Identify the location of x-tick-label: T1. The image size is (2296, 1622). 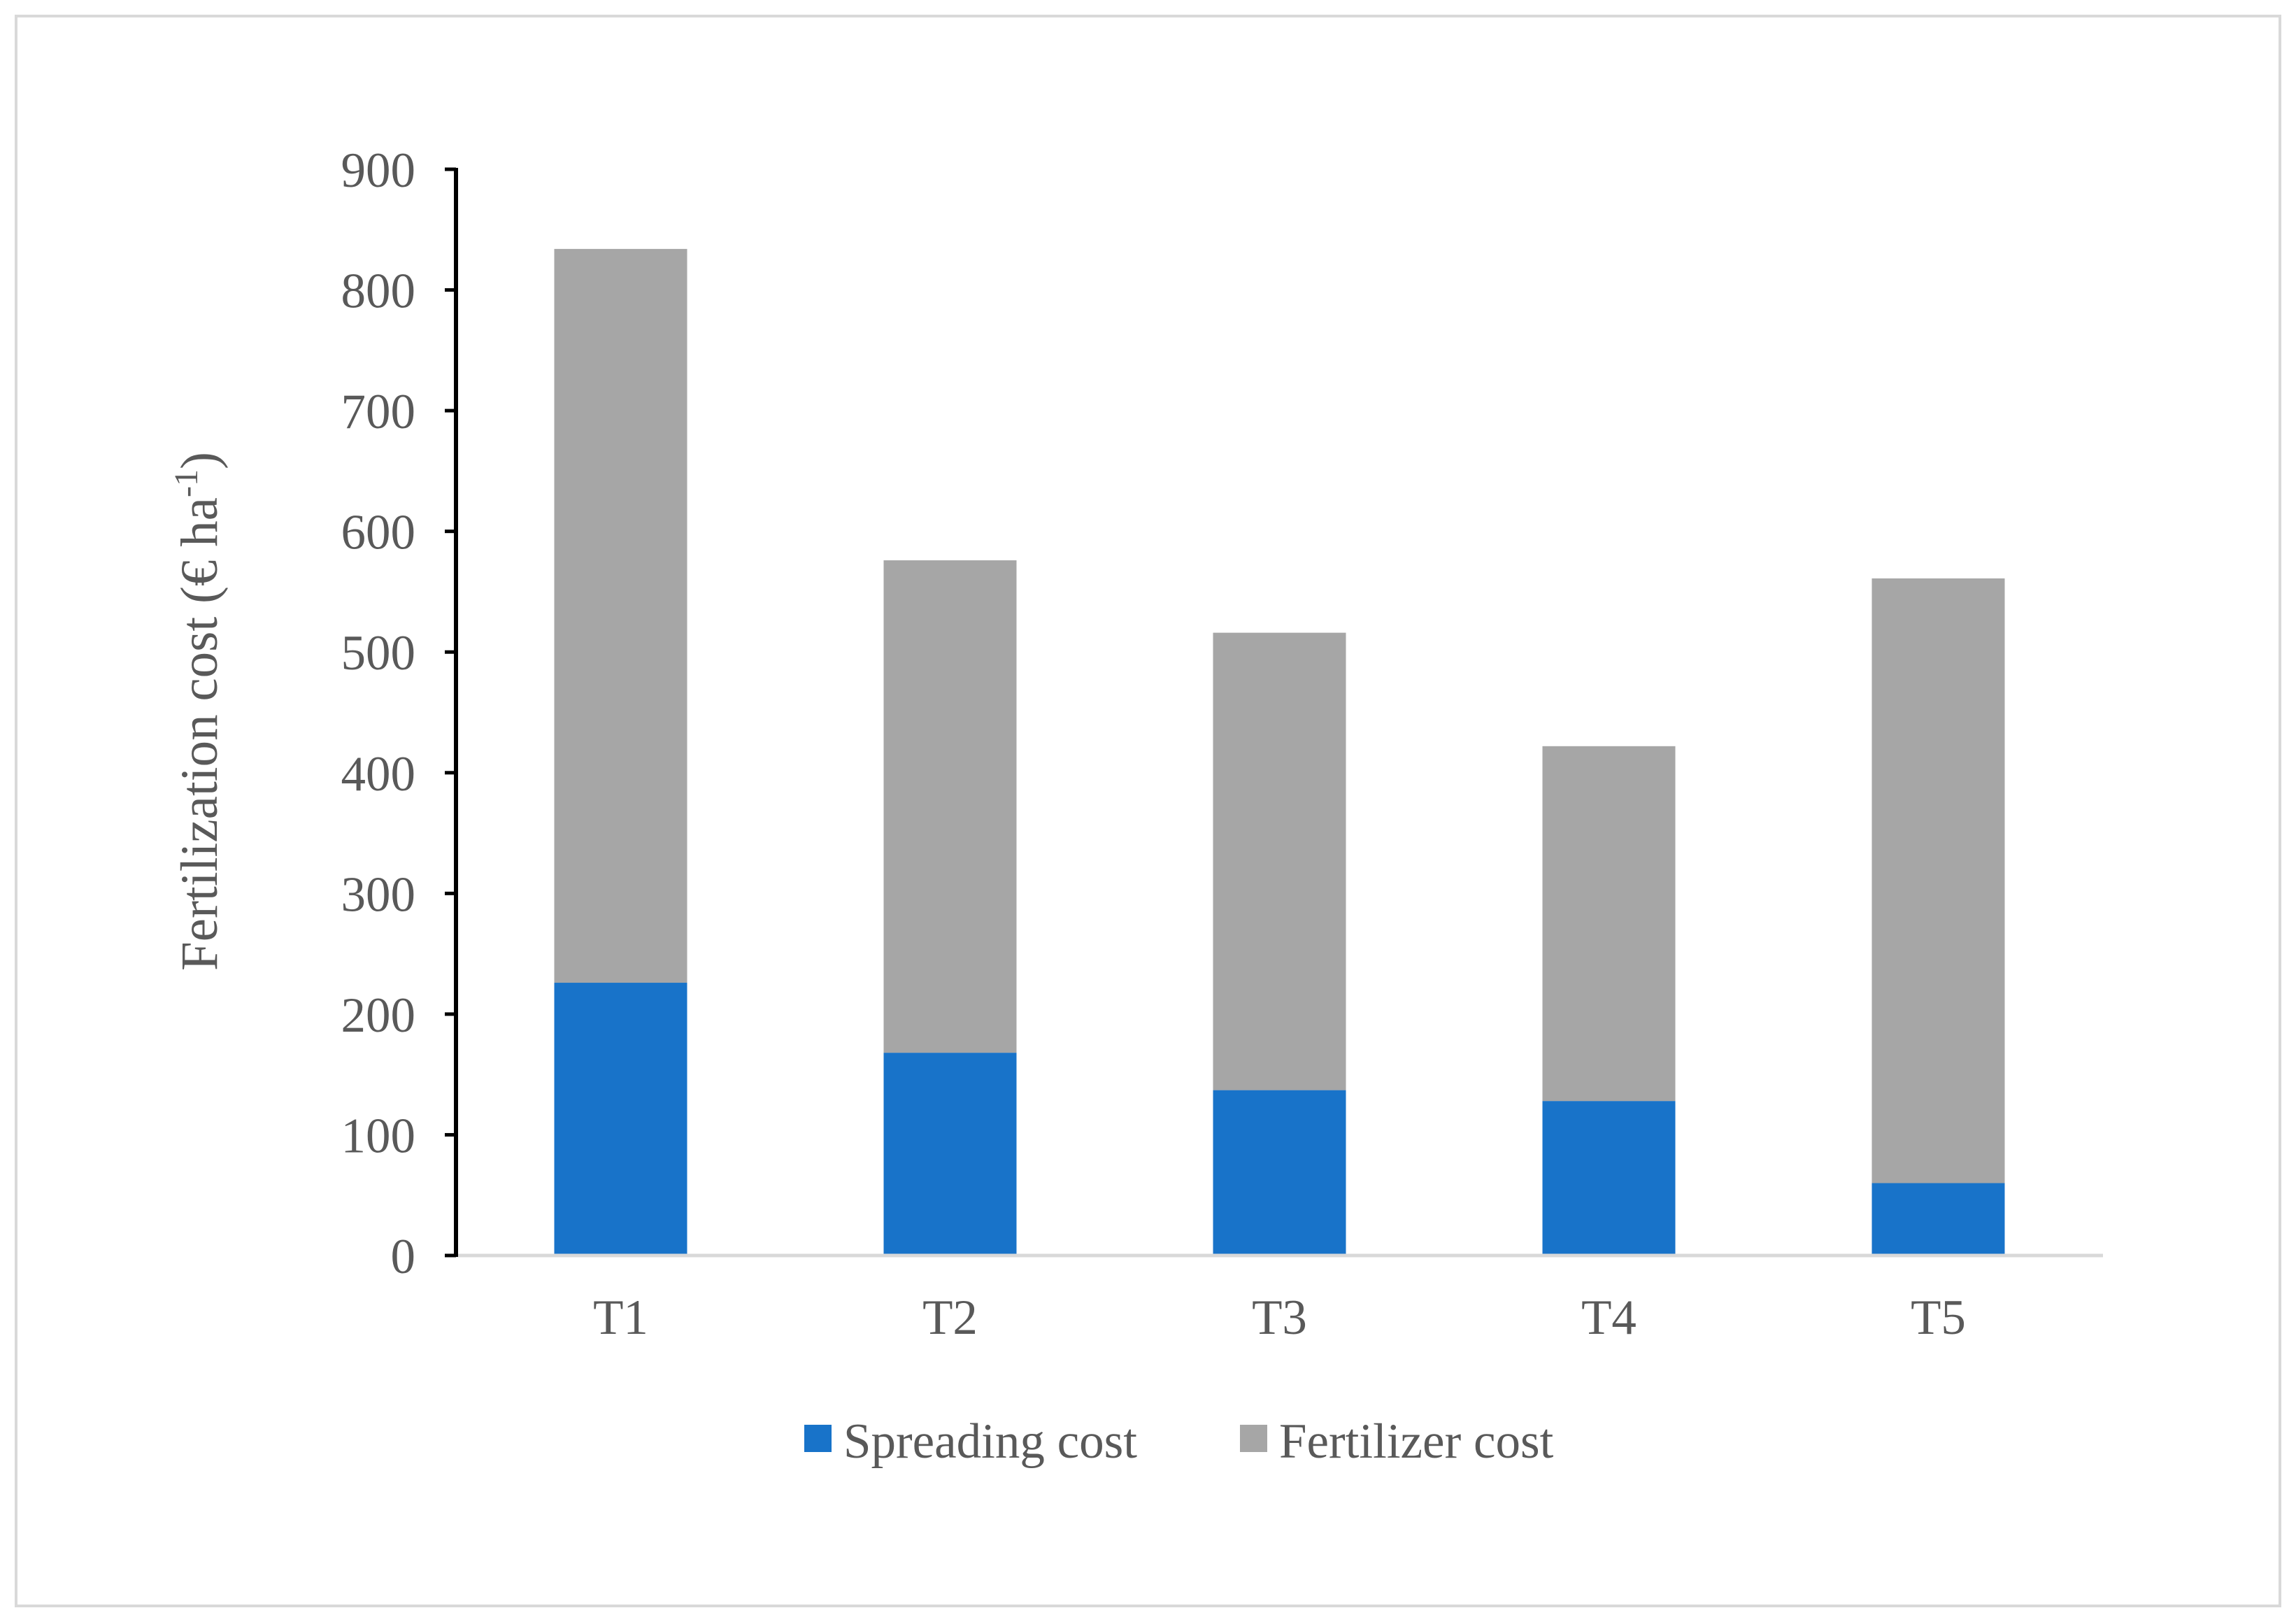
(620, 1317).